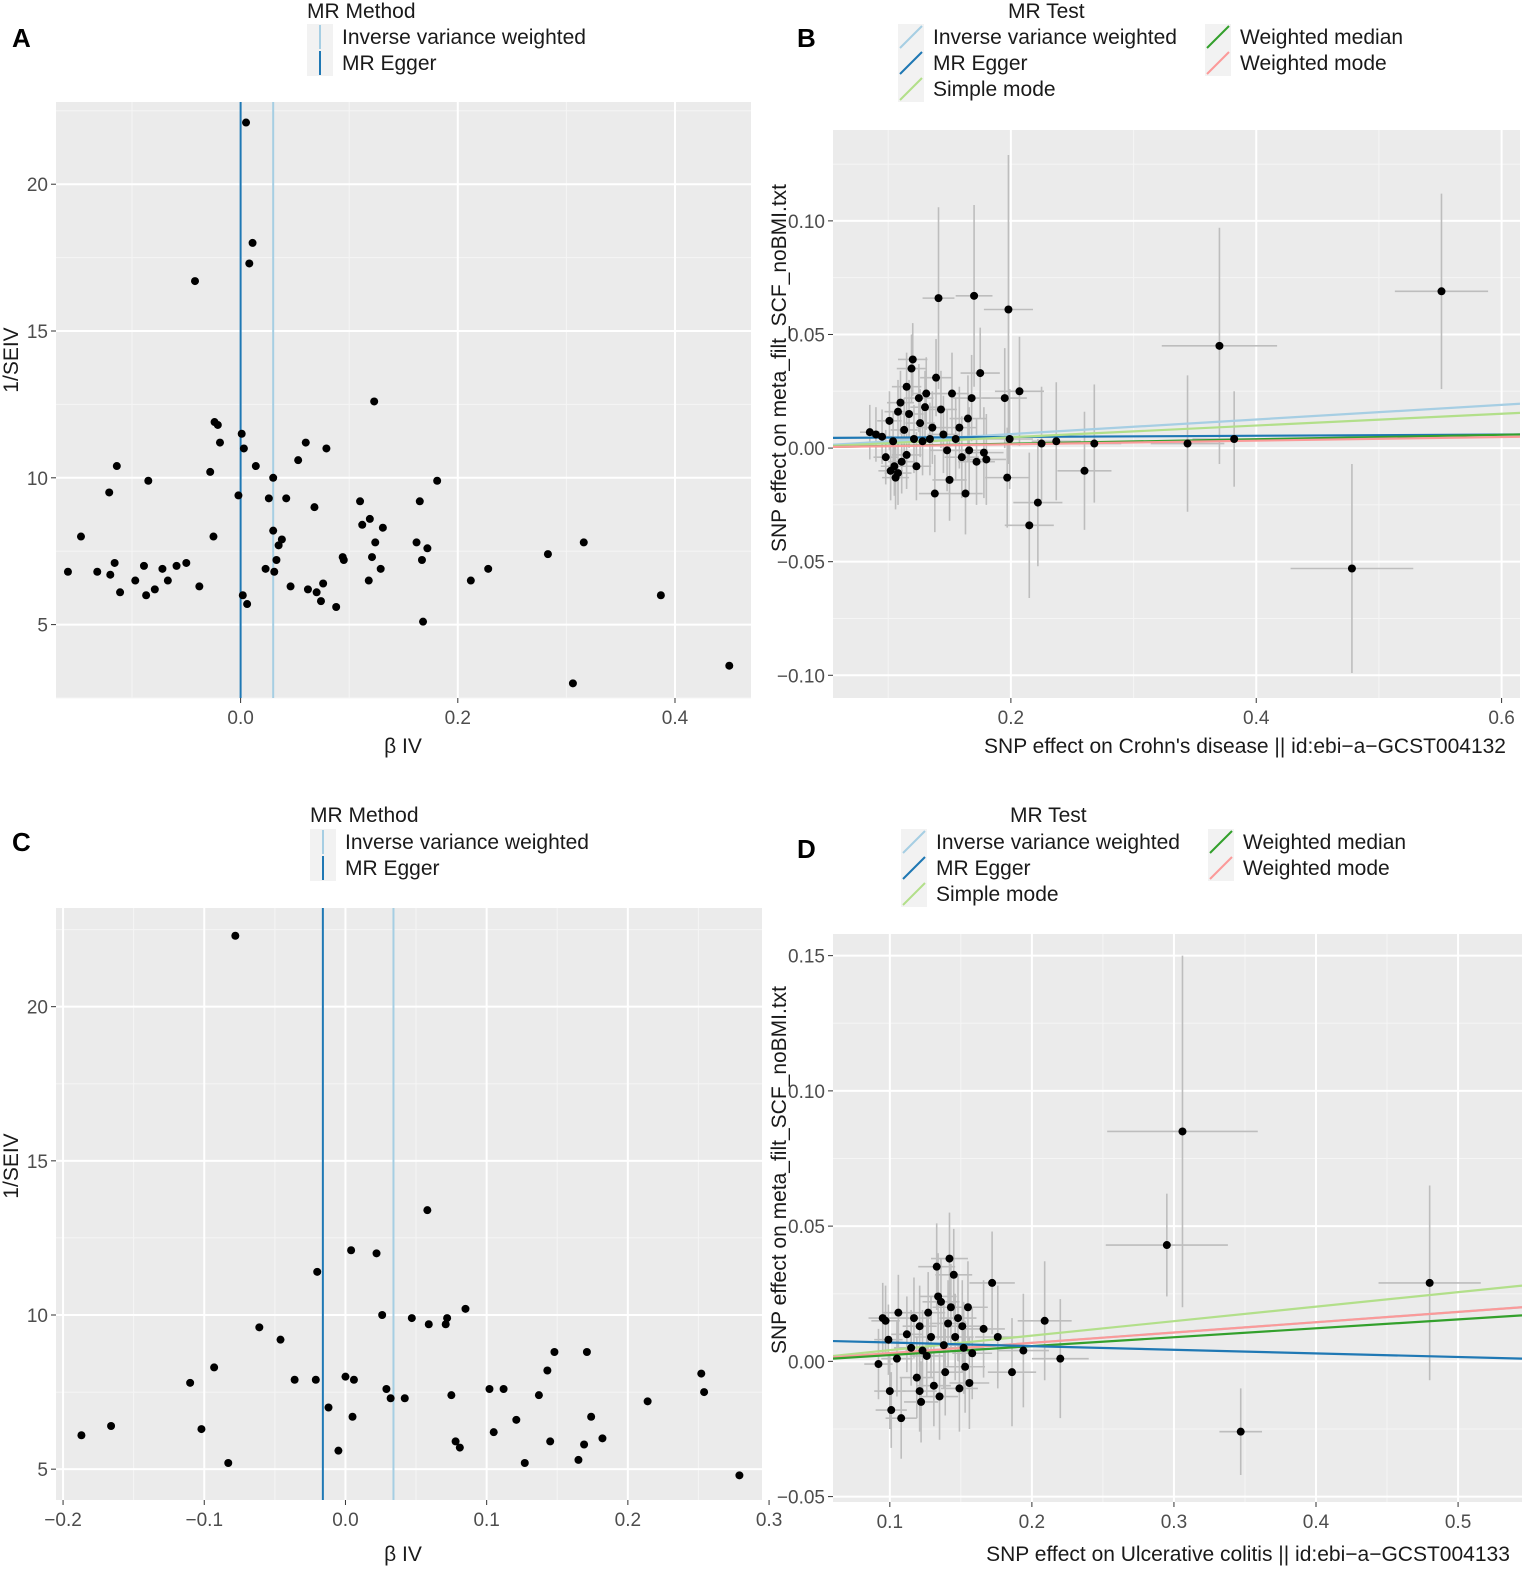  Describe the element at coordinates (389, 63) in the screenshot. I see `legend-label: MR Egger` at that location.